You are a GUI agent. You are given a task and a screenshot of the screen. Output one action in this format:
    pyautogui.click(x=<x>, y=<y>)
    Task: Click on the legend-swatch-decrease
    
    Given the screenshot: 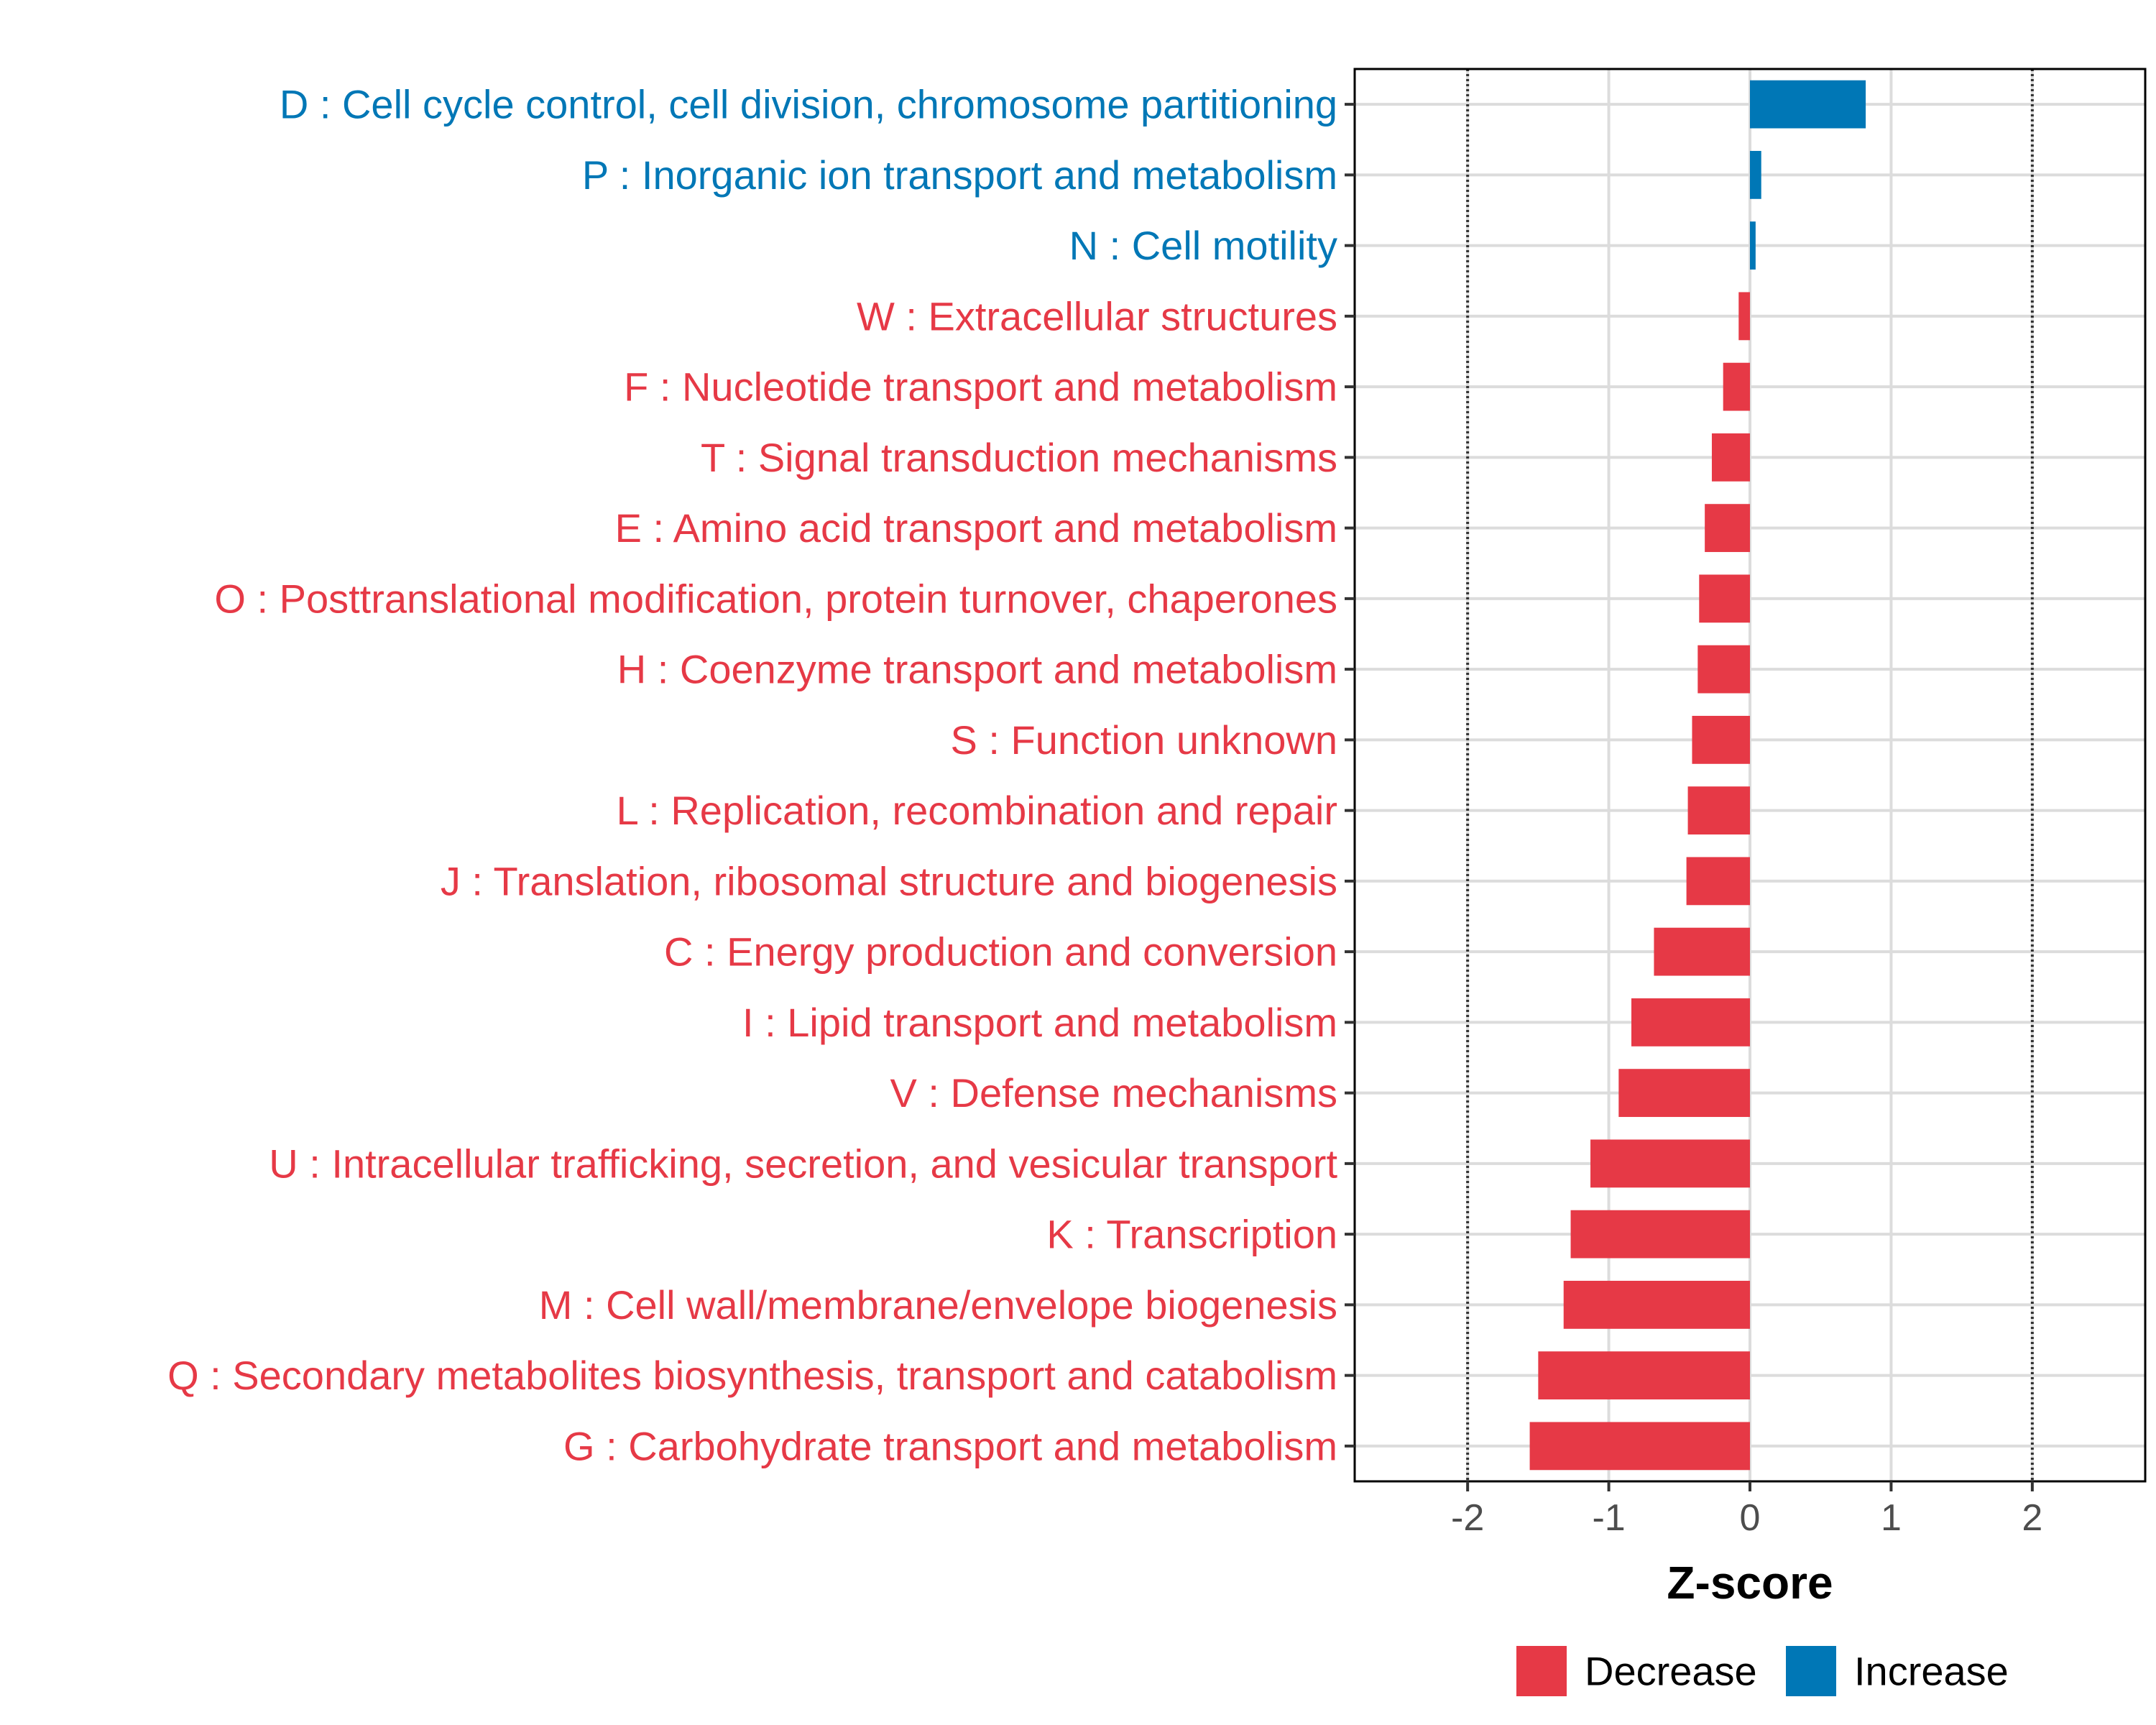 What is the action you would take?
    pyautogui.click(x=1541, y=1671)
    